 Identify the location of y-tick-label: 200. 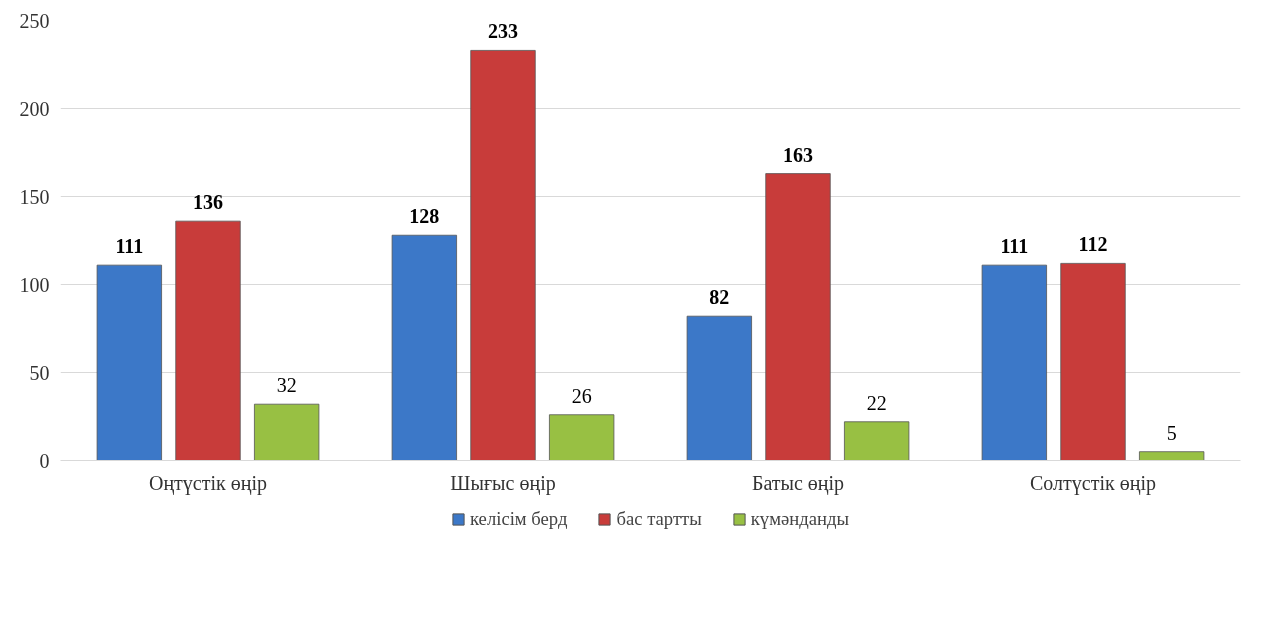
(34, 108).